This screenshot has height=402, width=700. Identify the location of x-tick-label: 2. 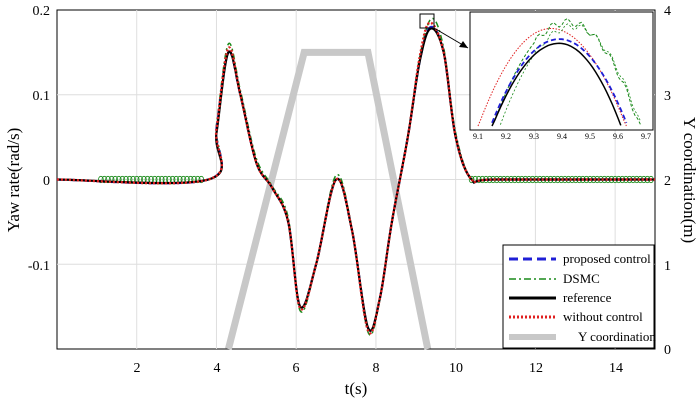
(137, 368).